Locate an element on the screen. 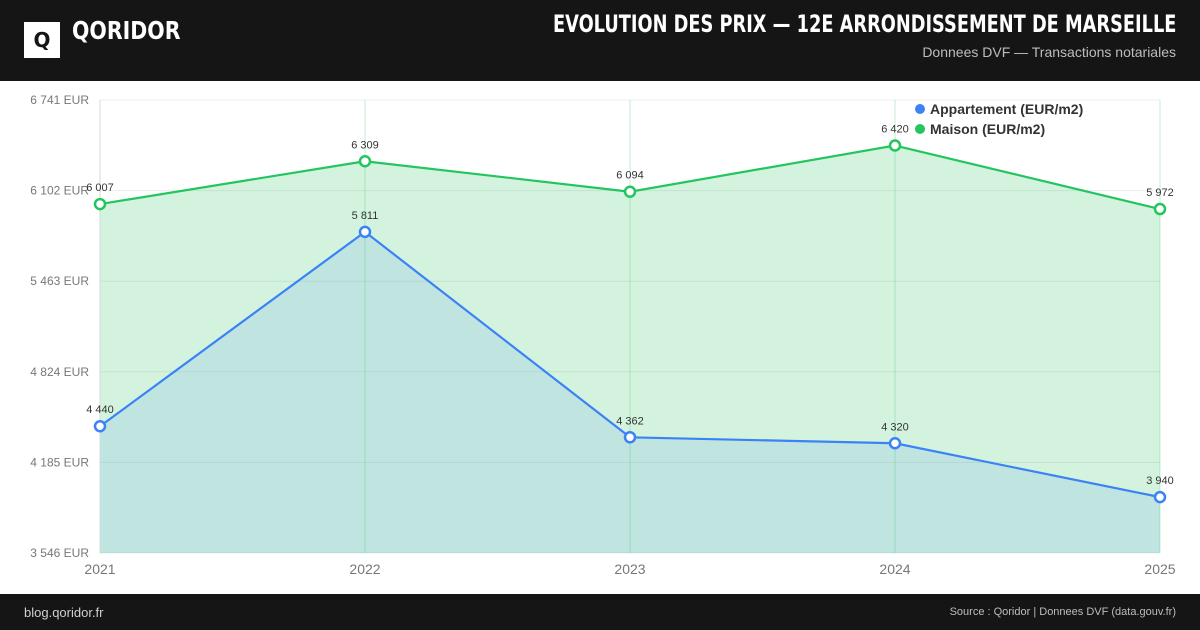  data-label-appartement: 4 362 is located at coordinates (630, 421).